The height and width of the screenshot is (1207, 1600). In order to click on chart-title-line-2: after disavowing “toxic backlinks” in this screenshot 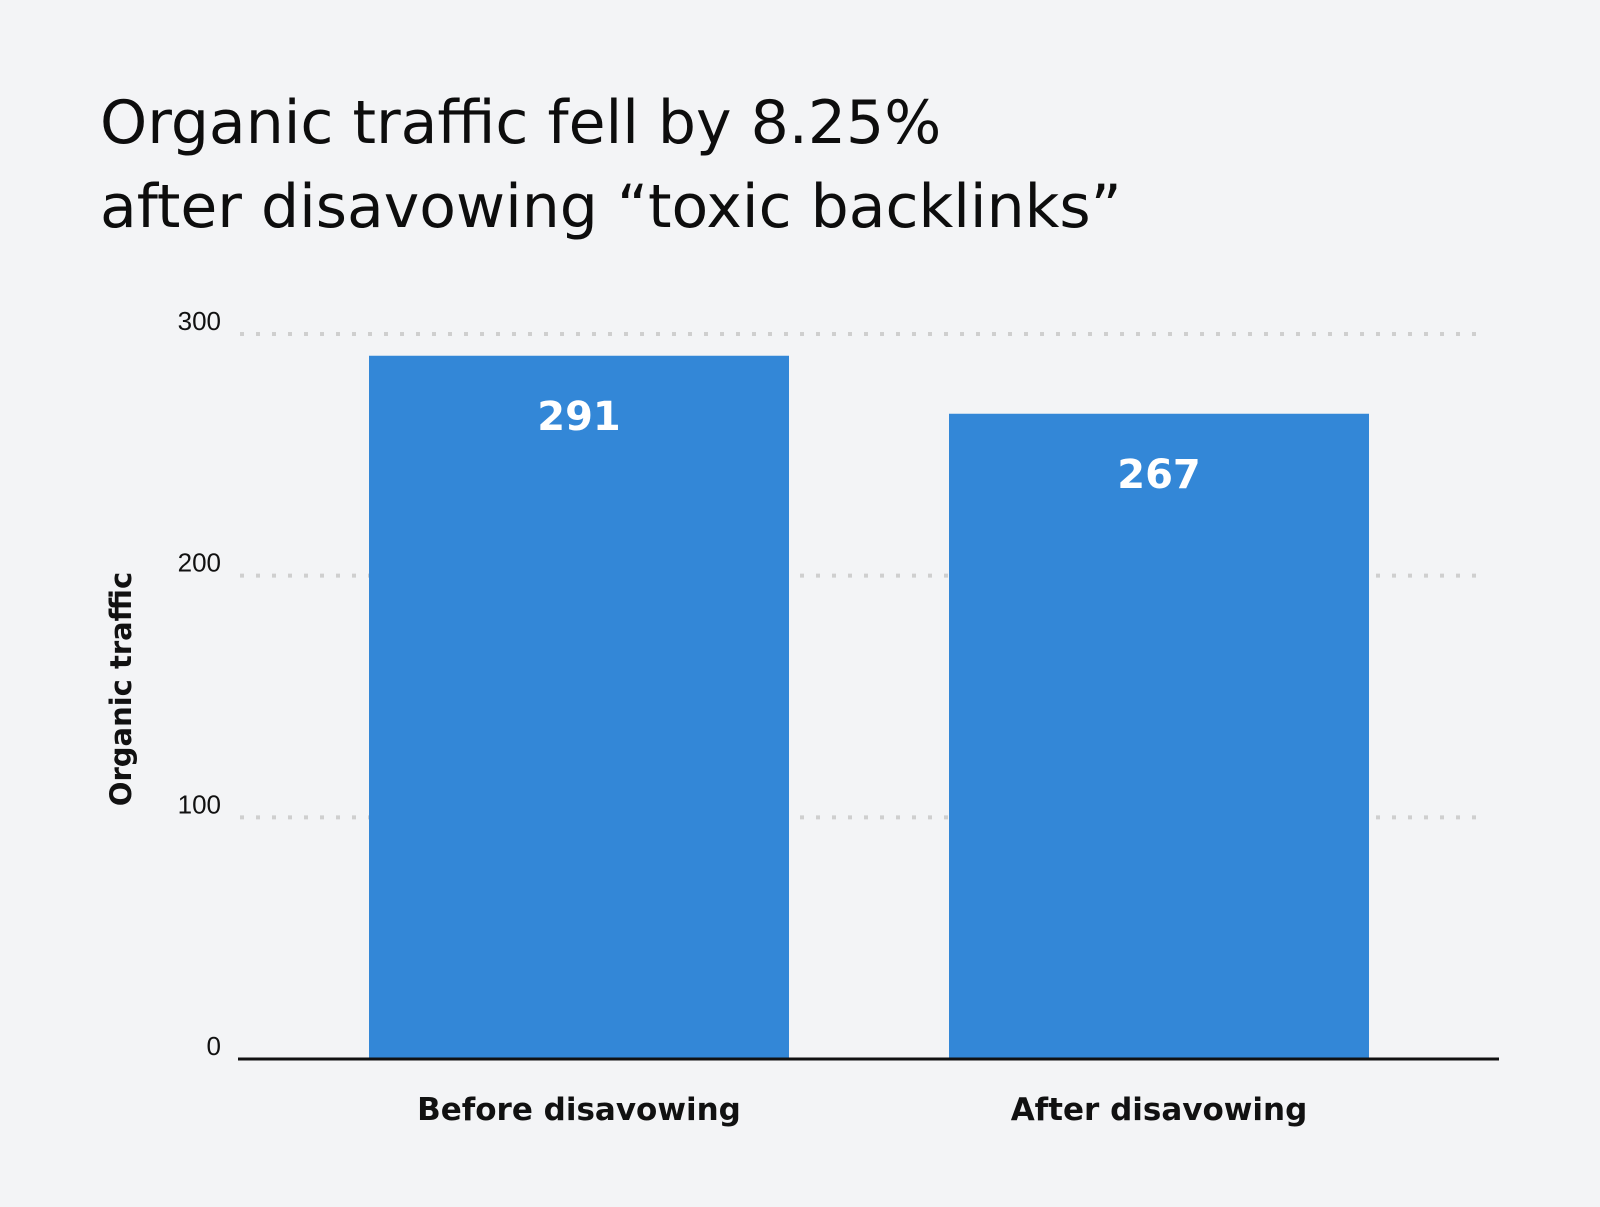, I will do `click(611, 207)`.